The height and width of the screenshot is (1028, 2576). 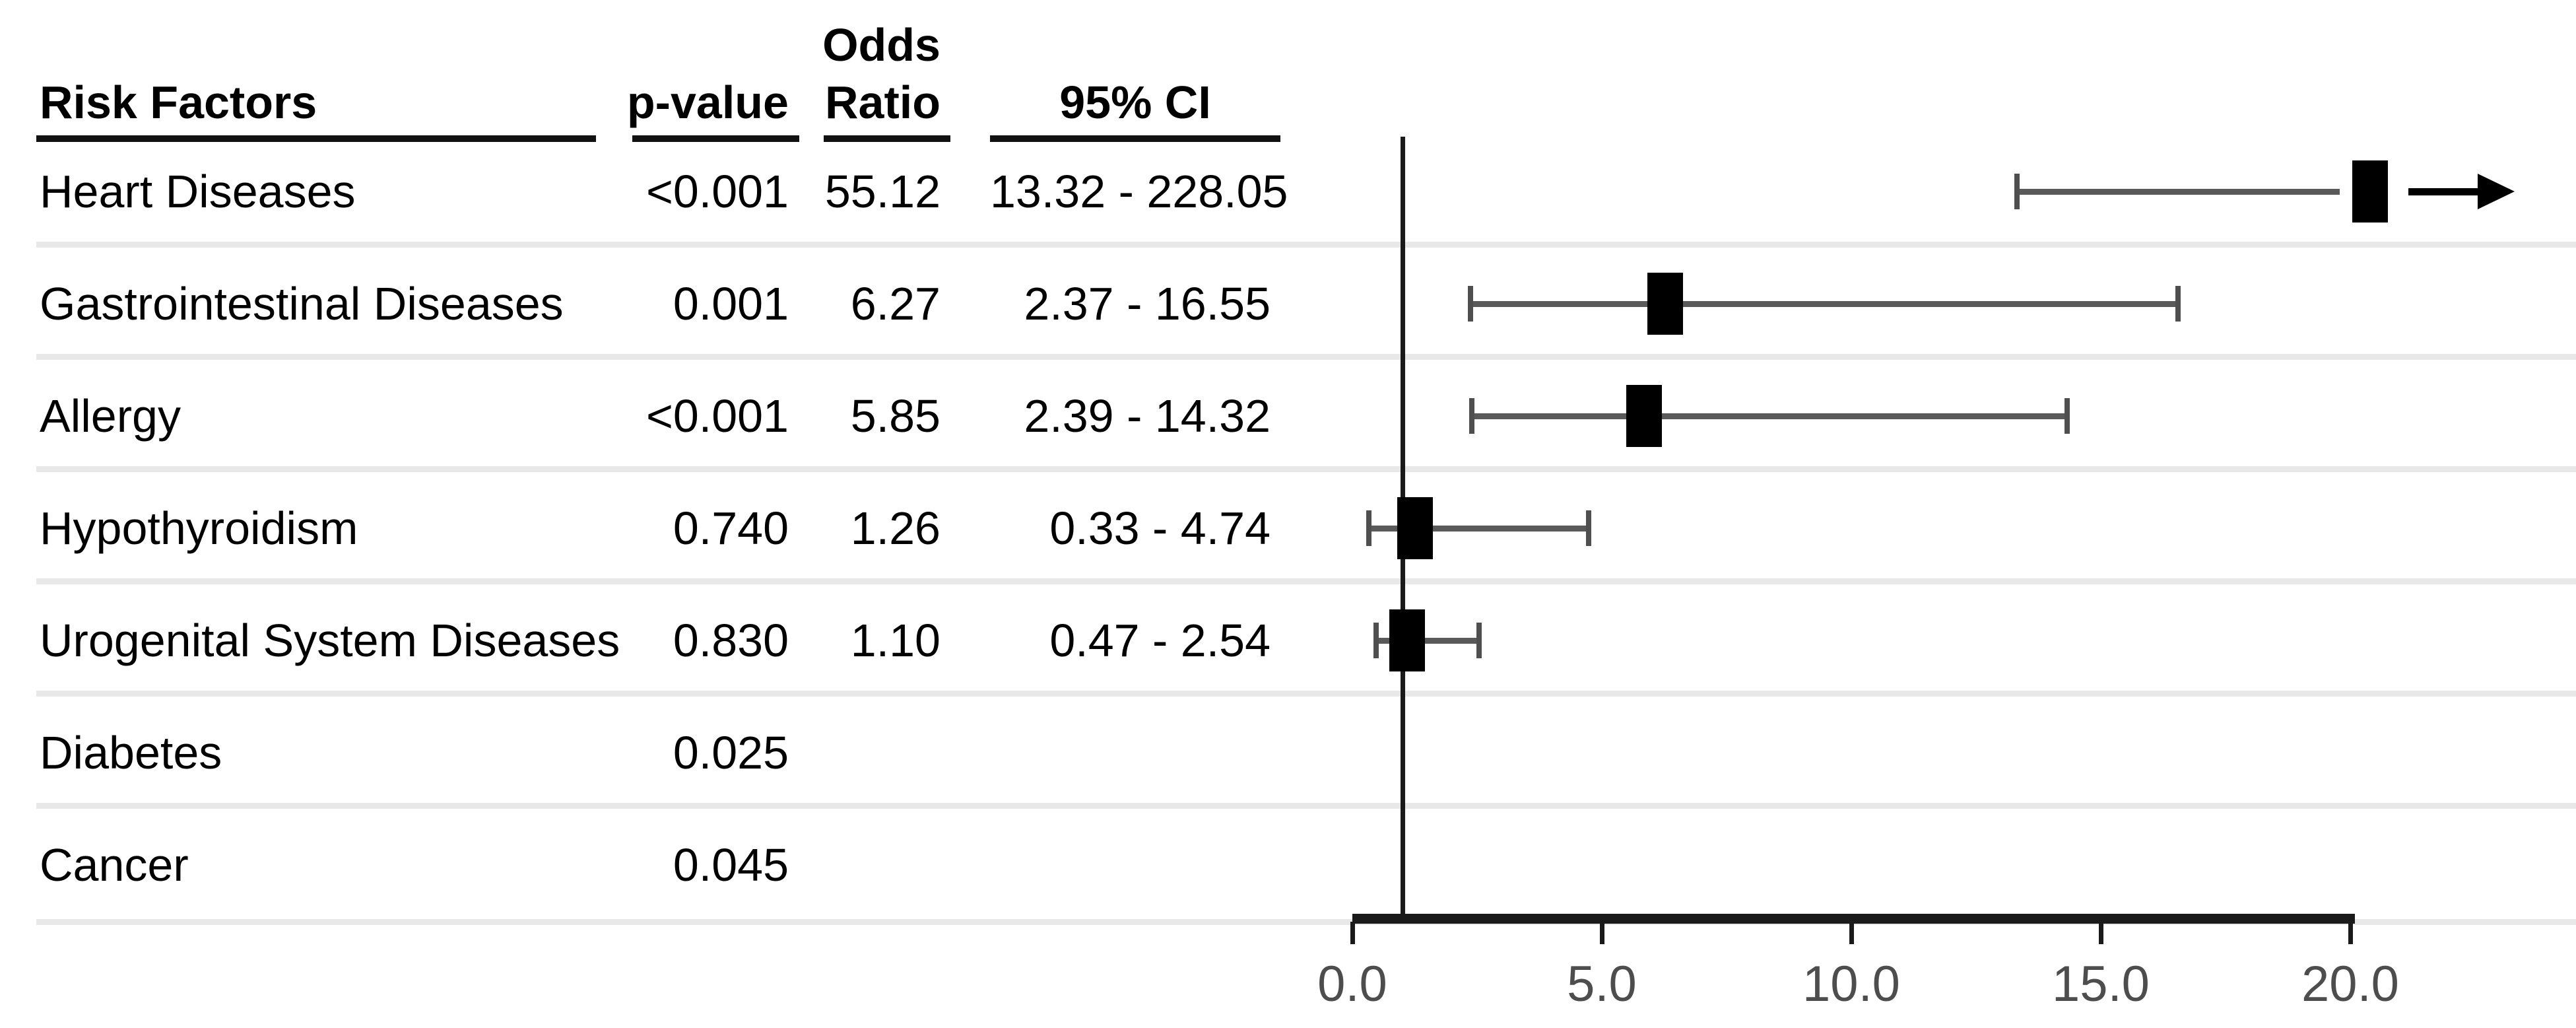 I want to click on p-value-cell: 0.740, so click(x=731, y=528).